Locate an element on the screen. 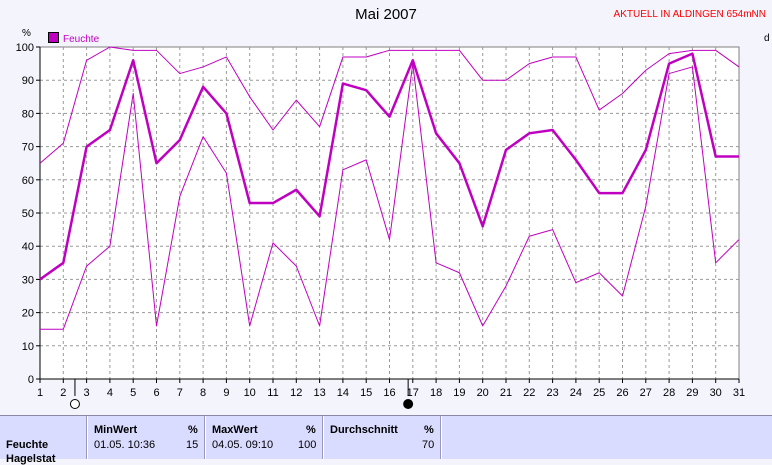  x-tick-label: 22 is located at coordinates (529, 393).